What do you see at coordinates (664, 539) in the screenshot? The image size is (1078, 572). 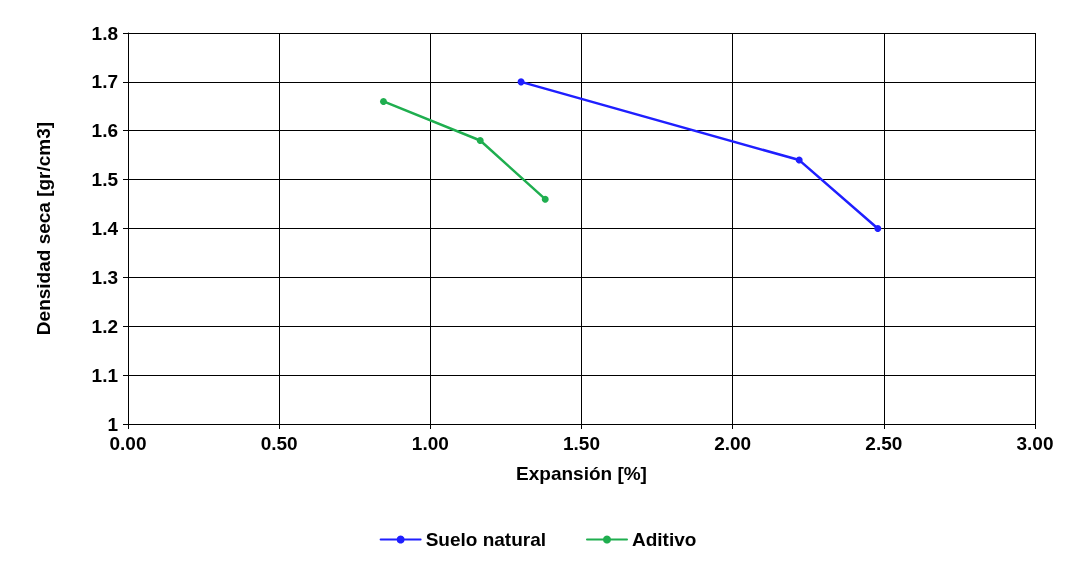 I see `legend-label: Aditivo` at bounding box center [664, 539].